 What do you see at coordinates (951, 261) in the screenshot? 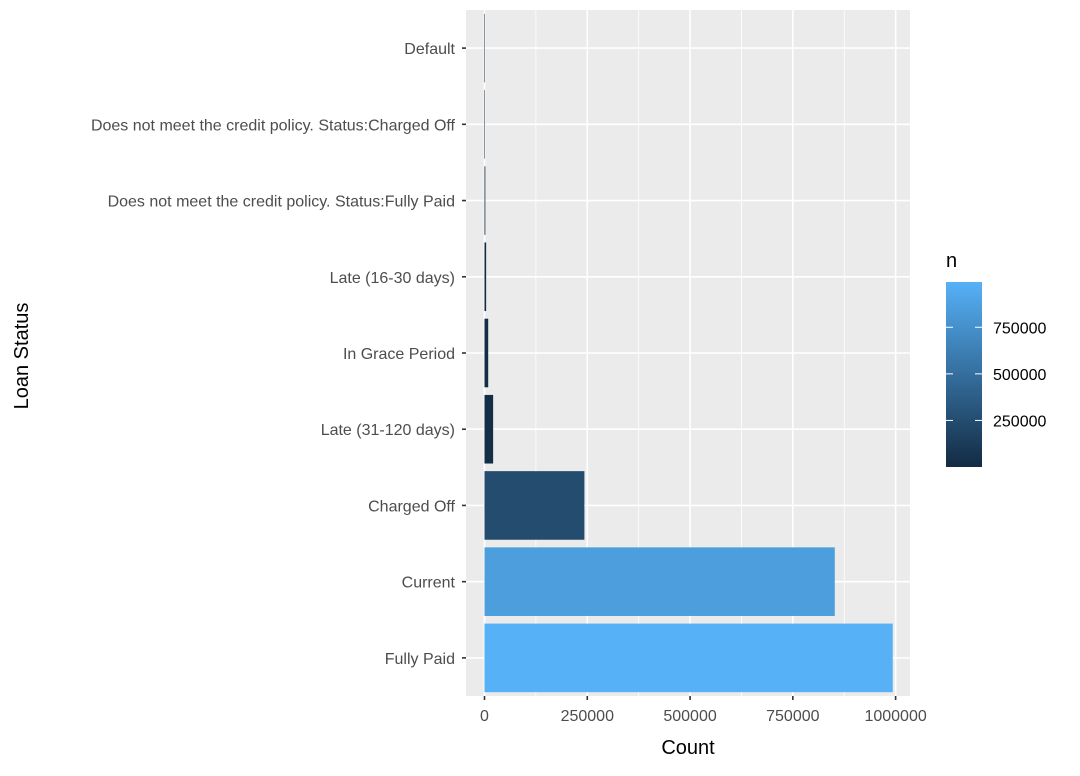
I see `legend-title: n` at bounding box center [951, 261].